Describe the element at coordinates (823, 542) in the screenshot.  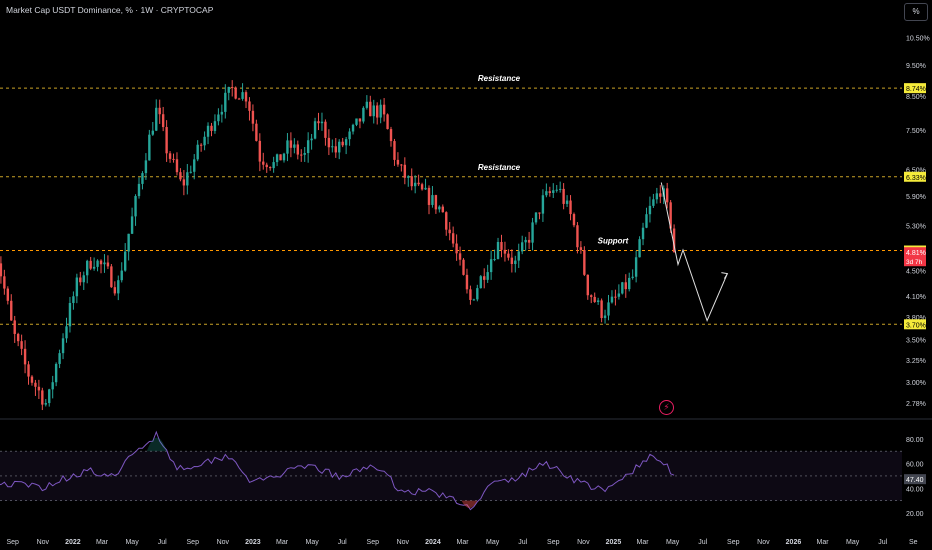
I see `x-tick-label-27: Mar` at that location.